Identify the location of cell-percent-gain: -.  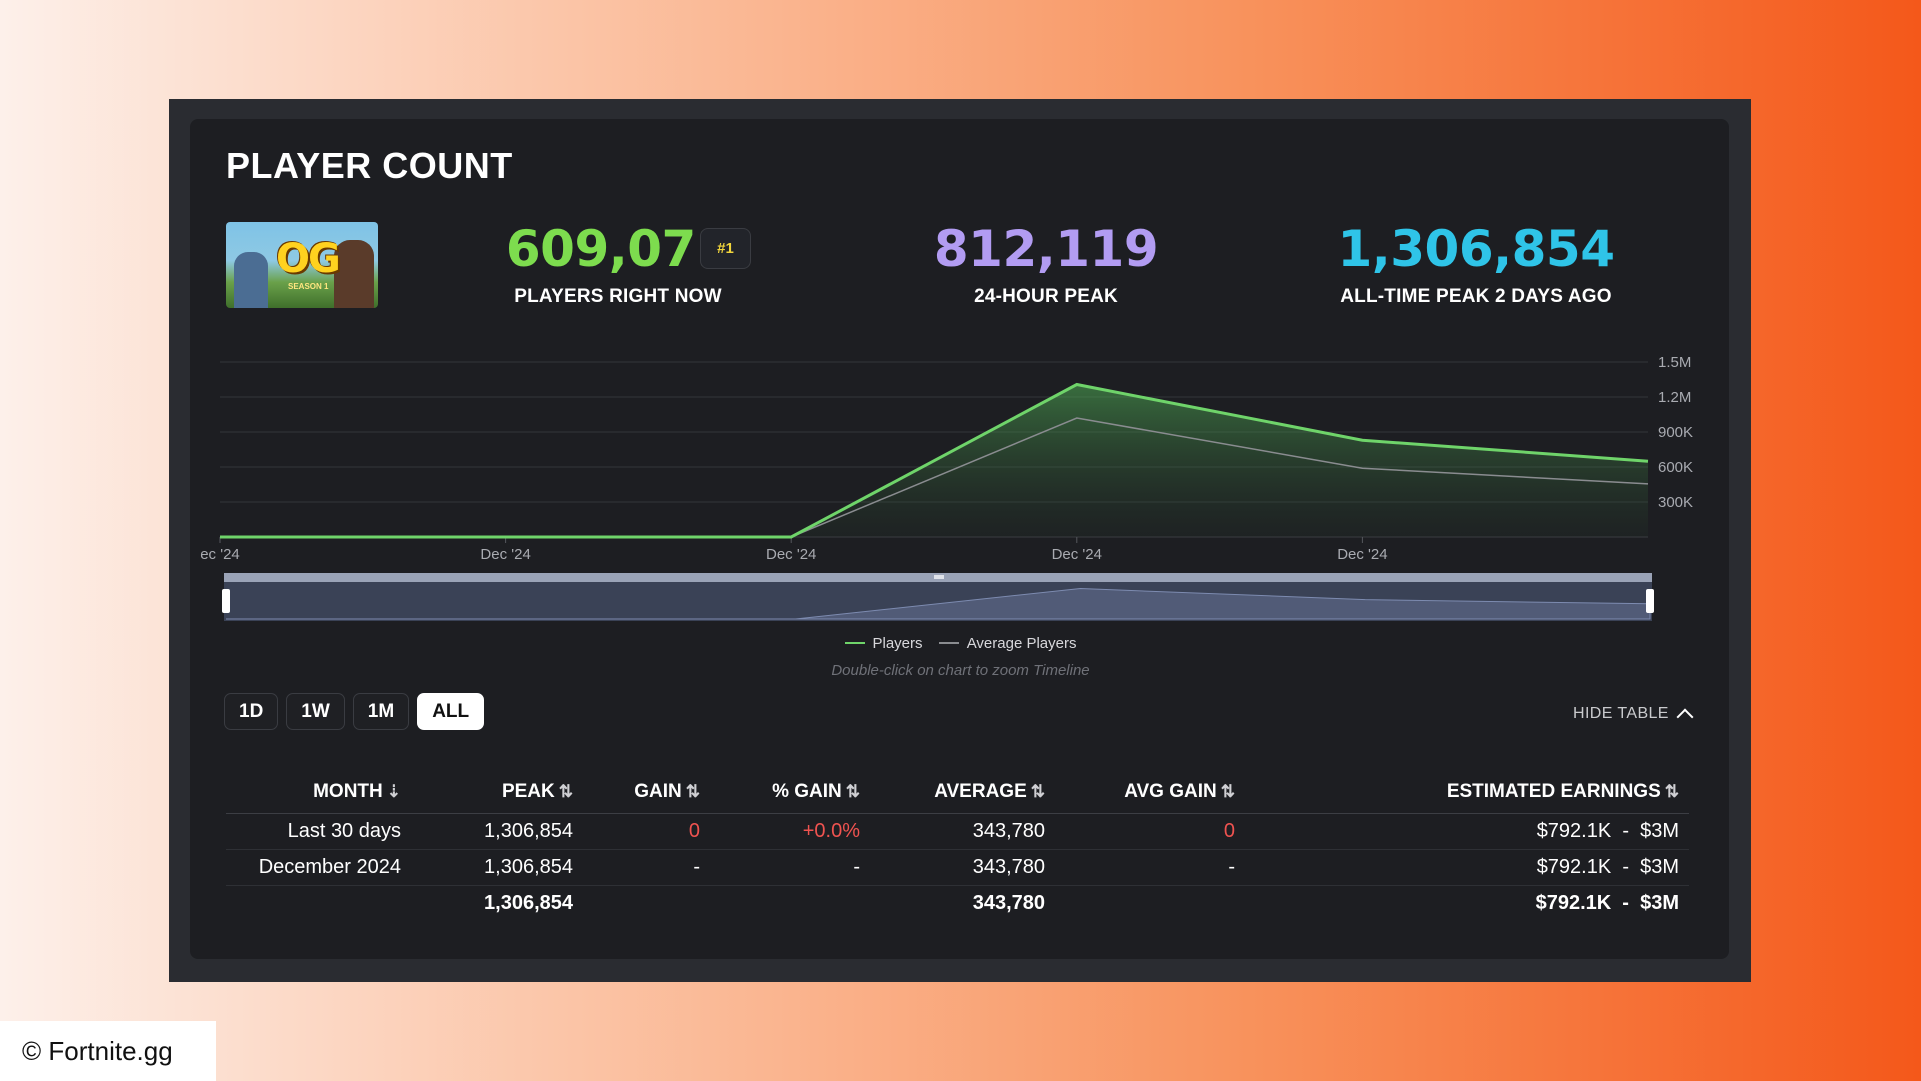
(790, 867).